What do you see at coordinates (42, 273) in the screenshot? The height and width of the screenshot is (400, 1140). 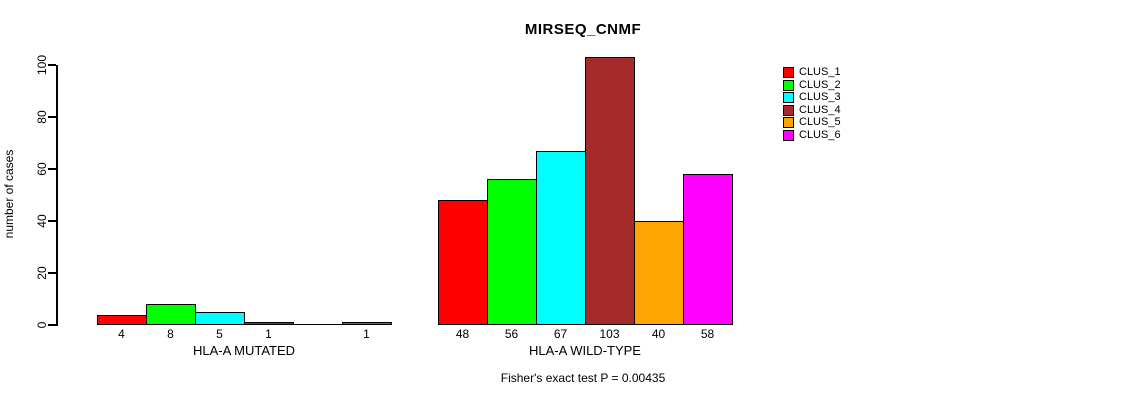 I see `y-tick-label: 20` at bounding box center [42, 273].